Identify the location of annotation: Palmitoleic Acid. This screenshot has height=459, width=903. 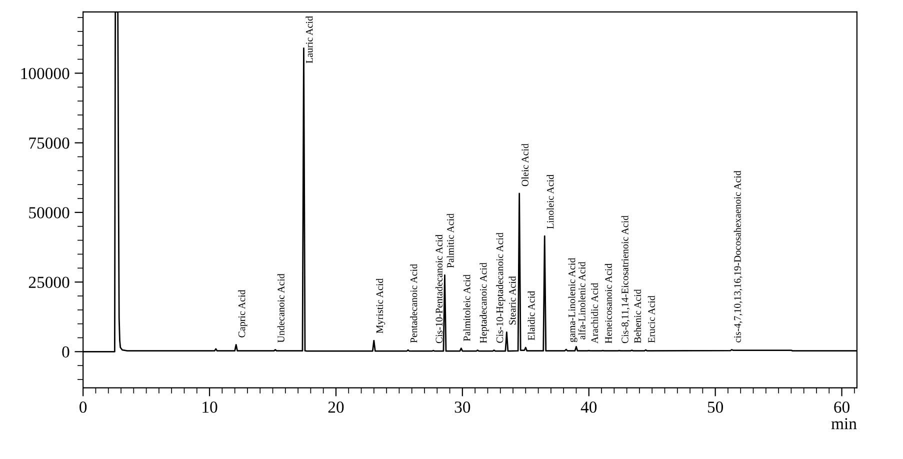
(466, 308).